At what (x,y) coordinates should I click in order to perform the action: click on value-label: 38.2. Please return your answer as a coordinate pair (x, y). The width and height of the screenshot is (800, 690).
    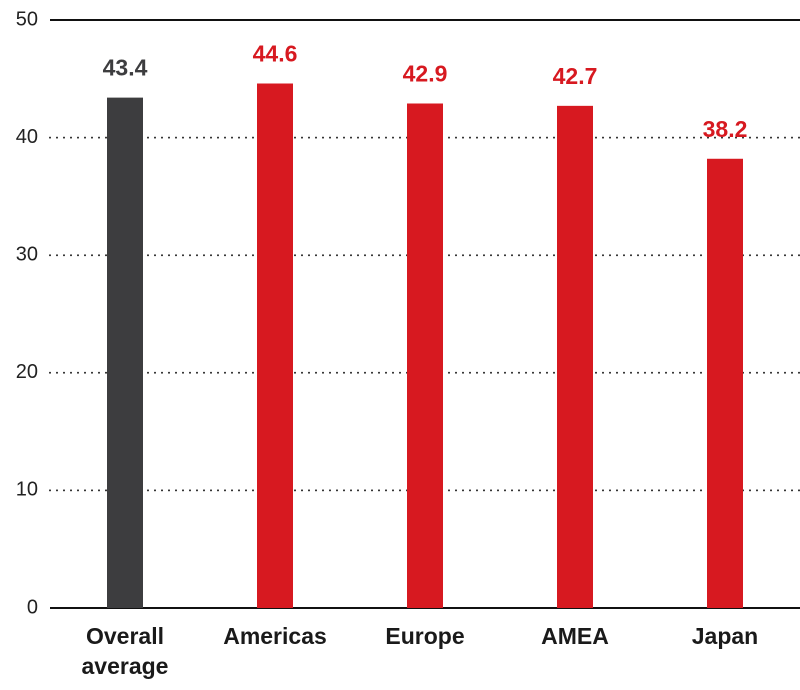
    Looking at the image, I should click on (725, 129).